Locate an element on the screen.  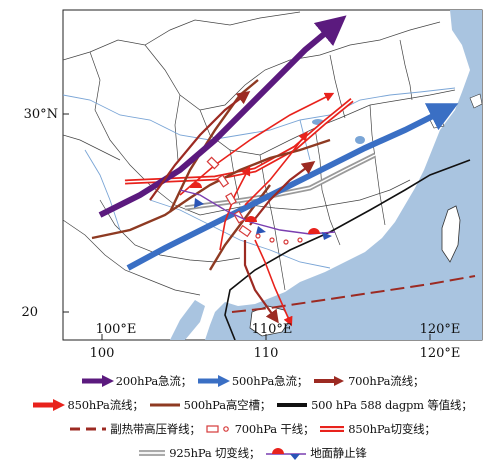
legend-item-subtropical-ridge: 副热带高压脊线； is located at coordinates (134, 429).